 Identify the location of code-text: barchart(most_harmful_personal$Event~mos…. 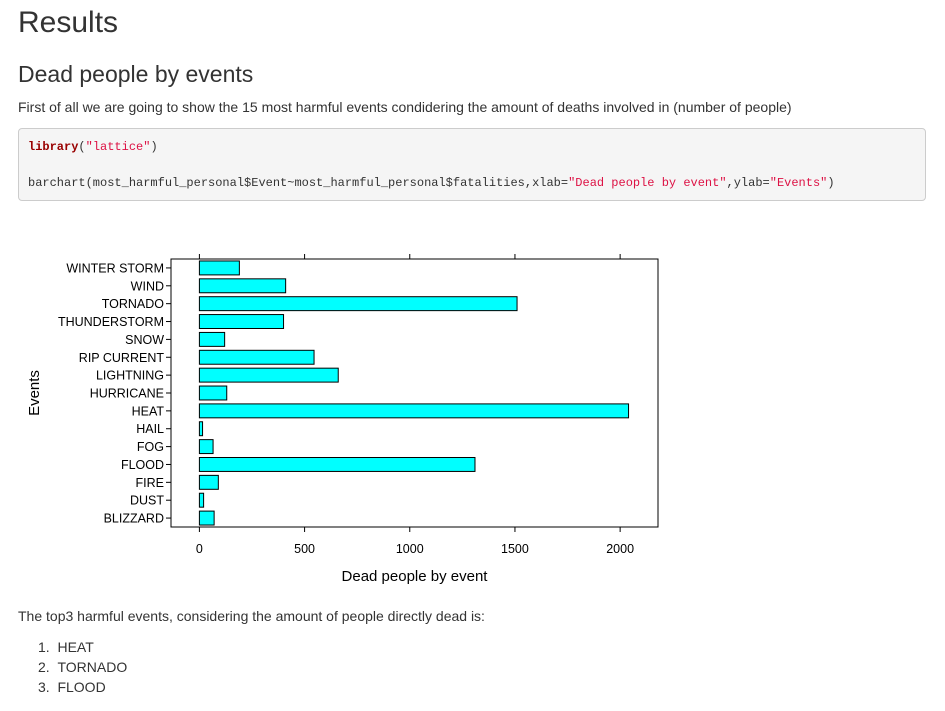
(298, 183).